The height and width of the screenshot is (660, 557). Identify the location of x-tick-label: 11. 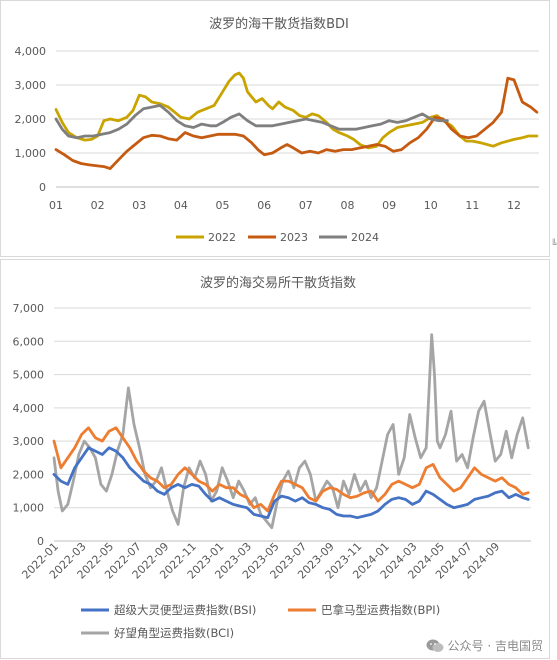
(472, 205).